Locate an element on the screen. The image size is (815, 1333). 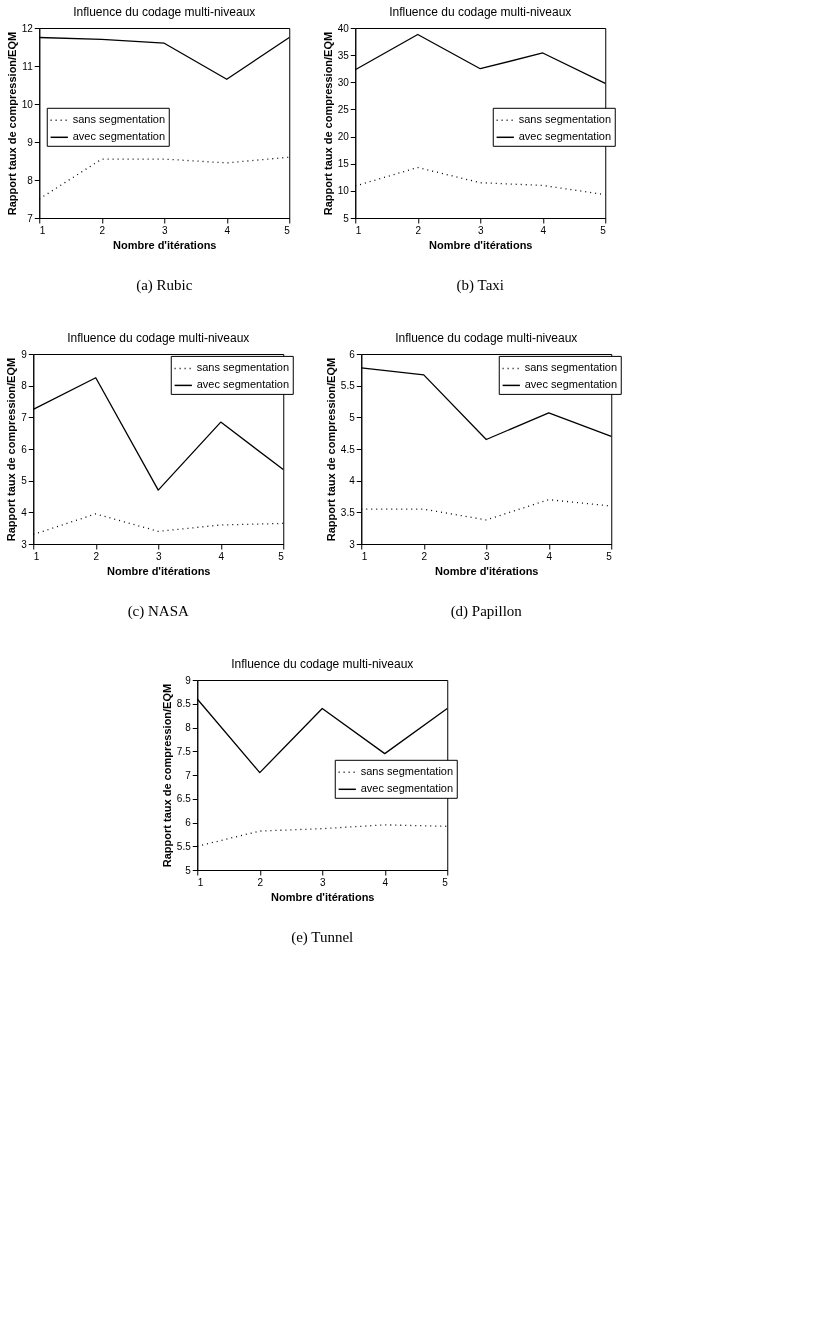
y-tick-label: 7.5 is located at coordinates (184, 751).